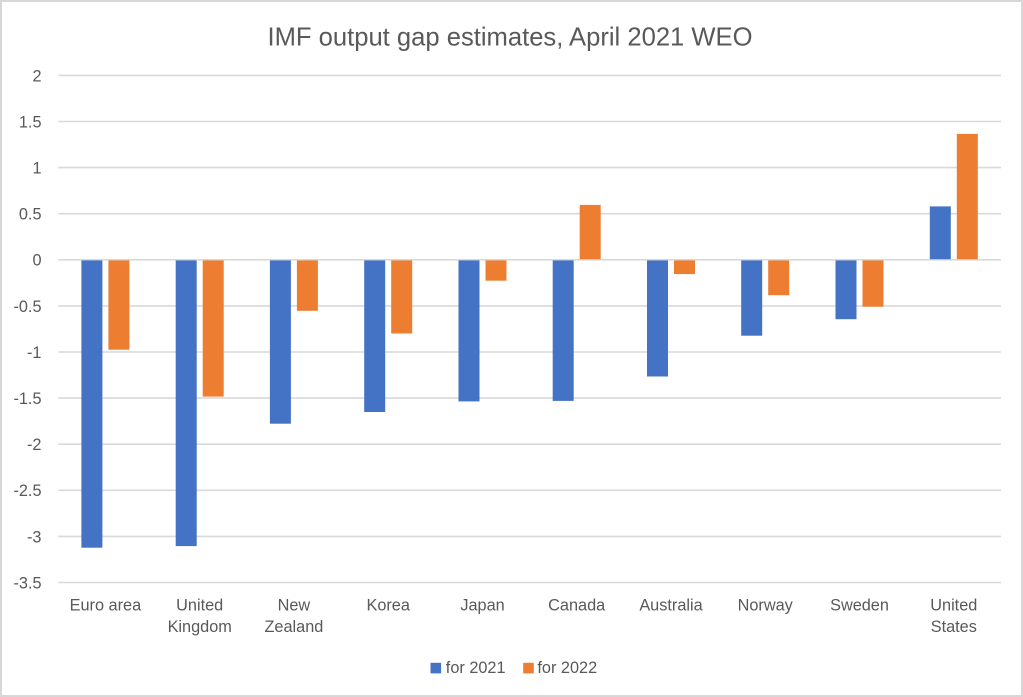 The width and height of the screenshot is (1023, 697). Describe the element at coordinates (36, 169) in the screenshot. I see `svg-text: 1` at that location.